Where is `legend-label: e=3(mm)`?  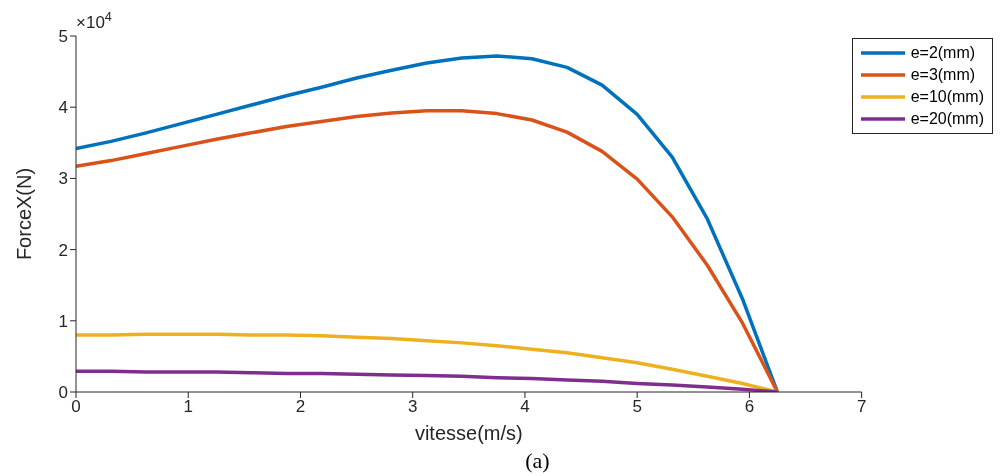
legend-label: e=3(mm) is located at coordinates (943, 75).